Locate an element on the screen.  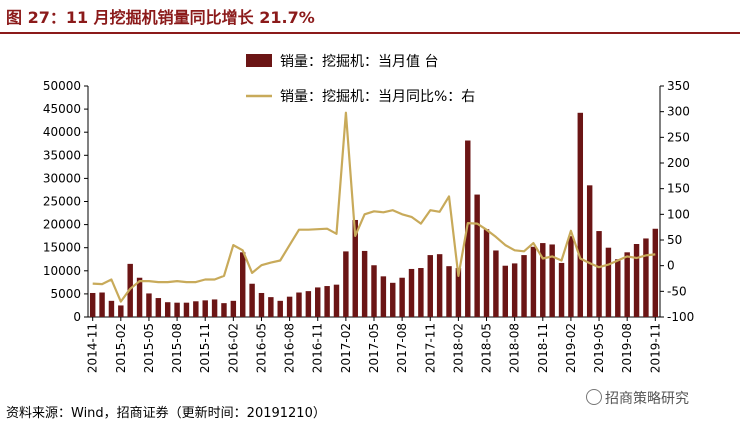
x-axis-tick-label: 2017-11 is located at coordinates (430, 348).